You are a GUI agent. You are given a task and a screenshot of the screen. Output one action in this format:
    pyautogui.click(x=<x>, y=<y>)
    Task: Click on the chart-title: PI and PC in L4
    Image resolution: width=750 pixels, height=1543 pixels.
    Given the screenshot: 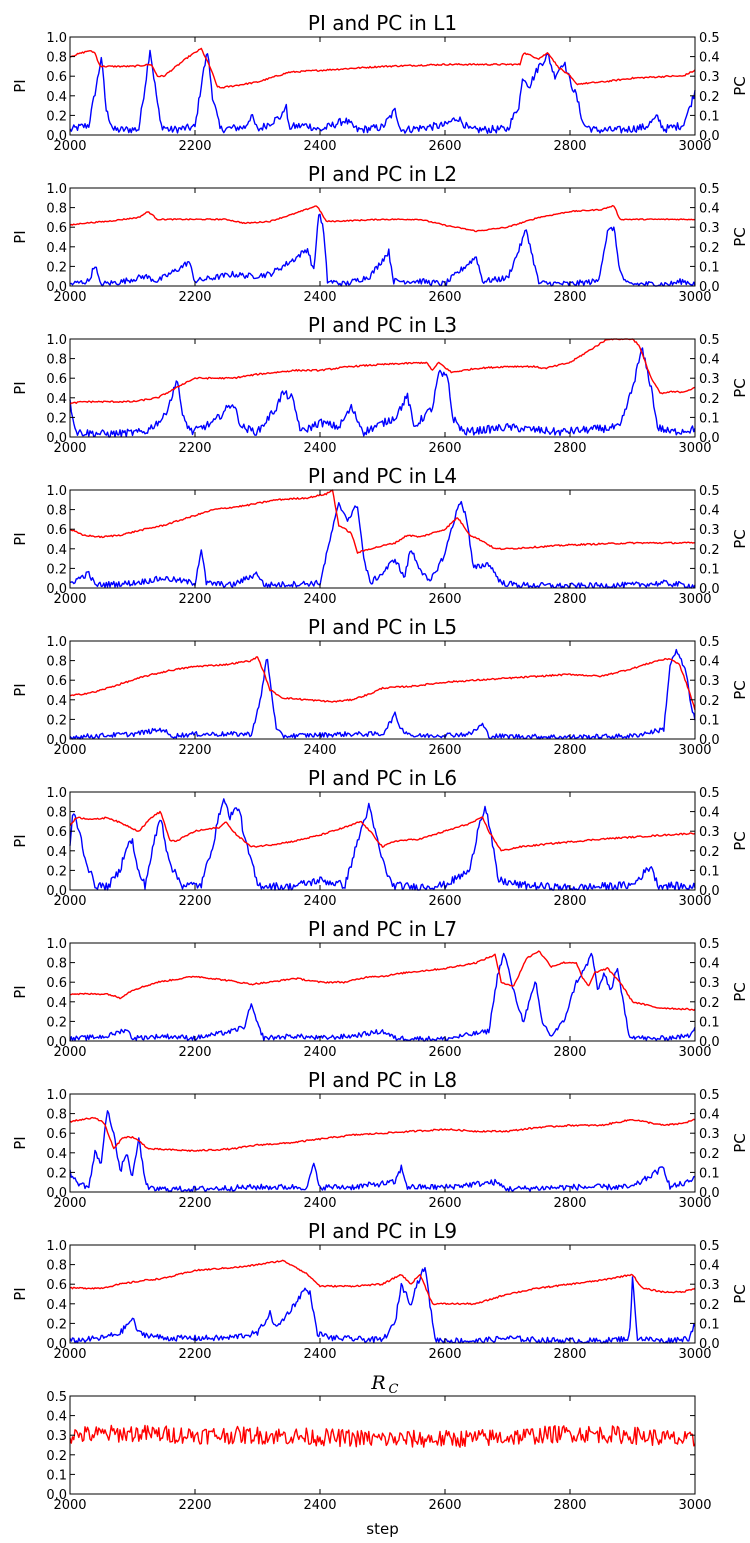 What is the action you would take?
    pyautogui.click(x=382, y=476)
    